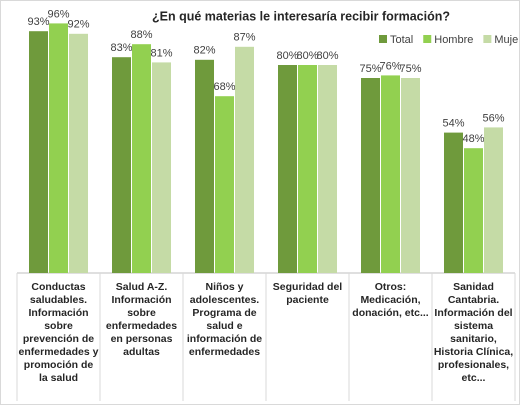  What do you see at coordinates (224, 87) in the screenshot?
I see `data-label: 68%` at bounding box center [224, 87].